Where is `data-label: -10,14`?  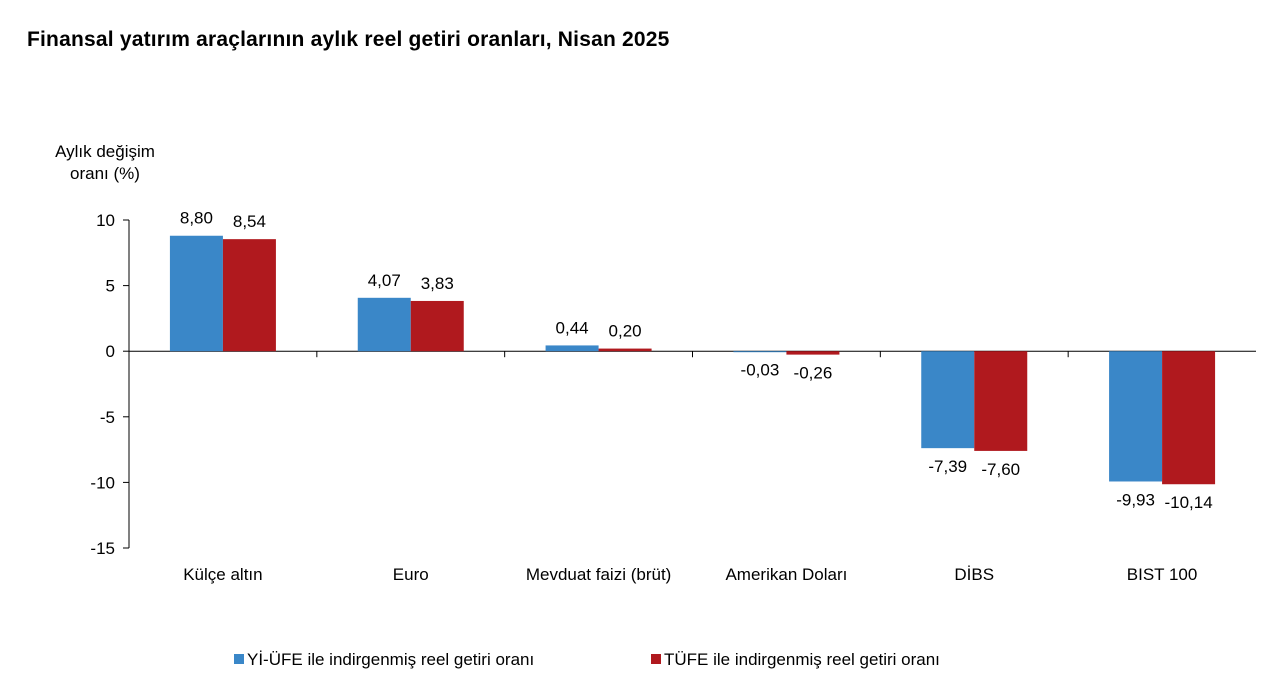 data-label: -10,14 is located at coordinates (1188, 502).